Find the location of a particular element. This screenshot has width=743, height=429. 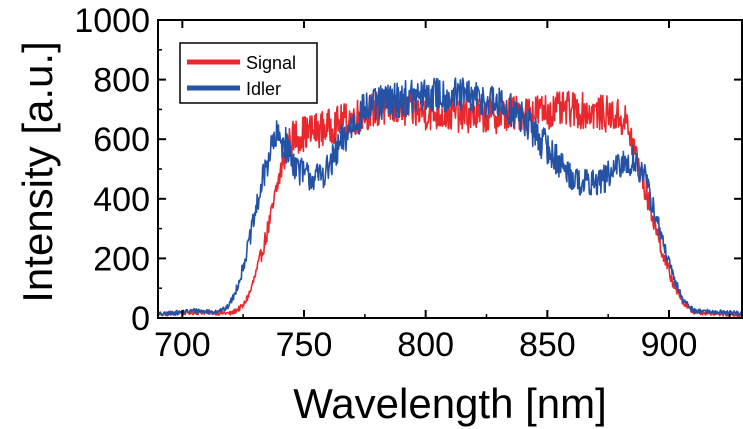

y-axis-title-group: Intensity [a.u.] is located at coordinates (37, 171).